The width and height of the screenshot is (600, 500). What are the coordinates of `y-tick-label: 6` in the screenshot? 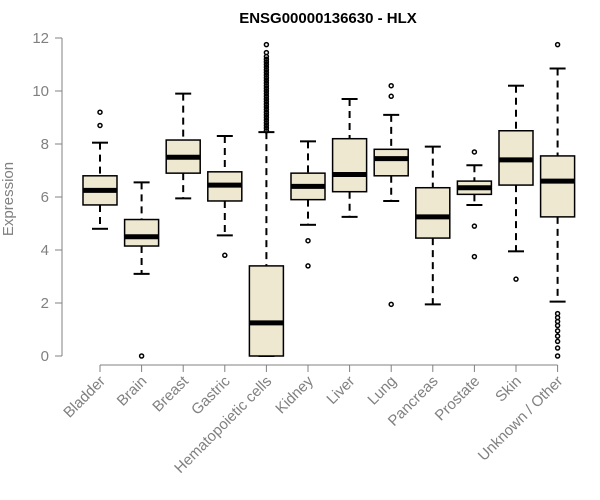 It's located at (45, 197).